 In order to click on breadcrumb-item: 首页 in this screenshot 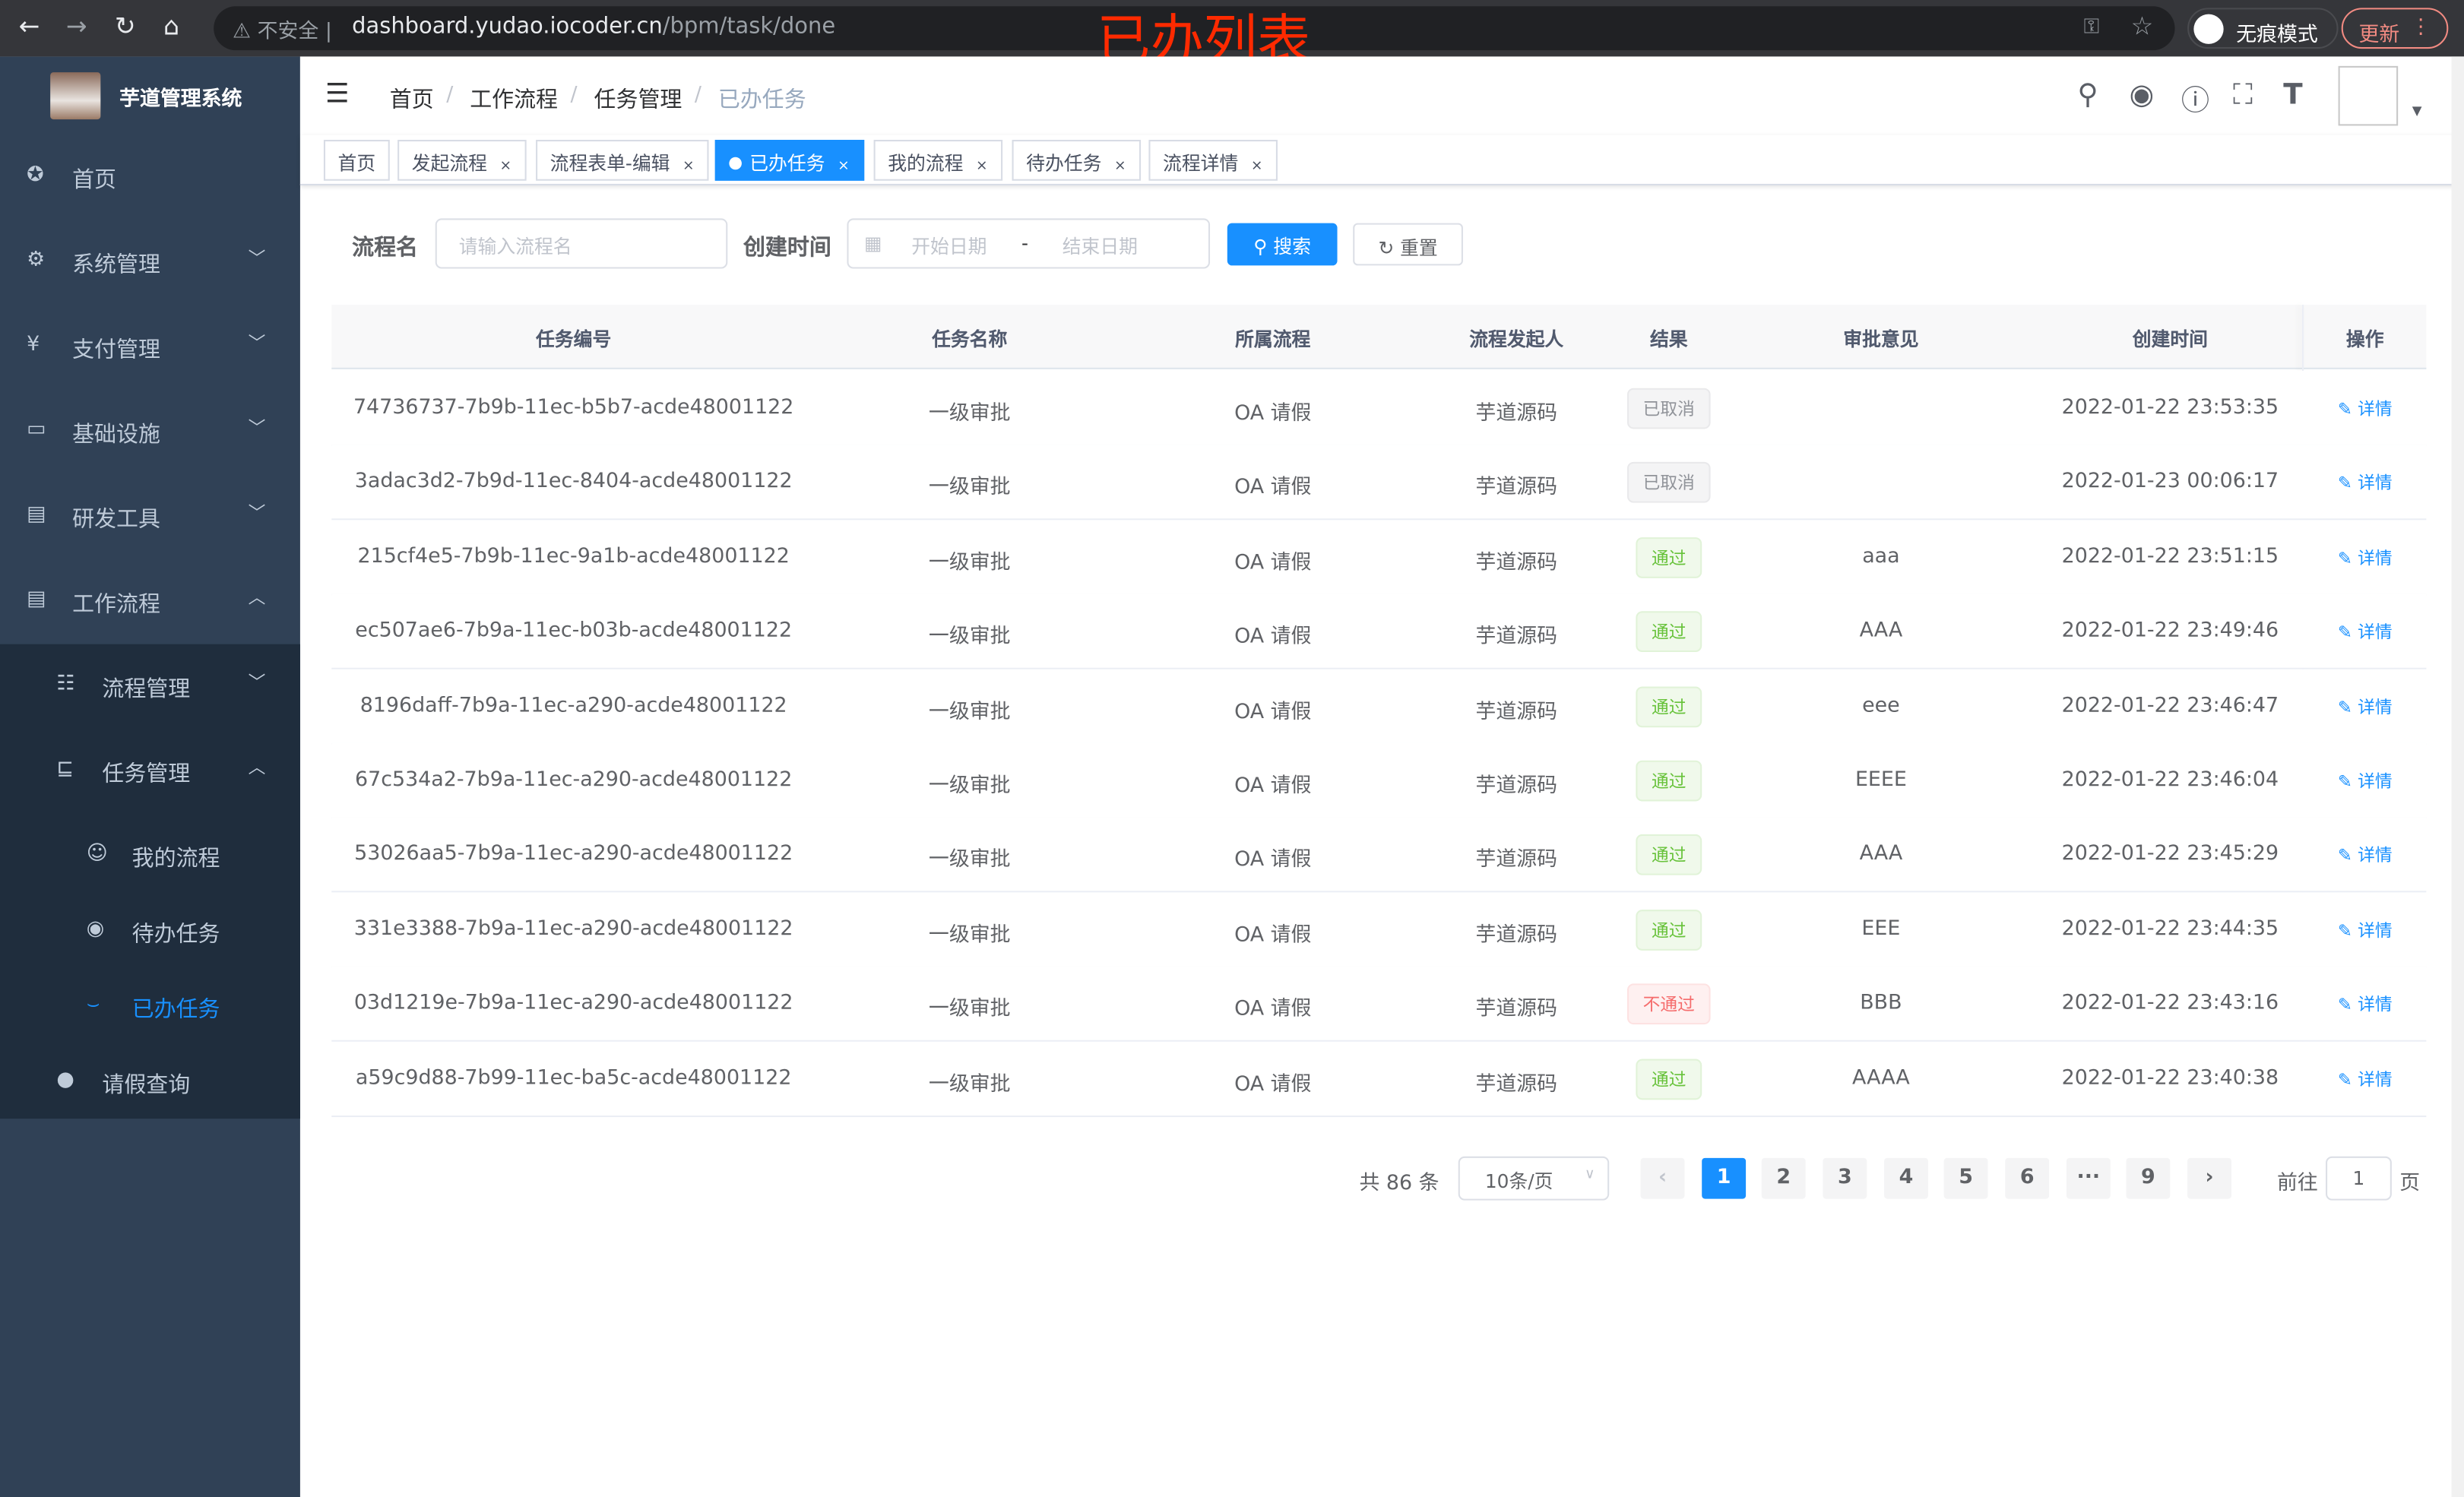, I will do `click(411, 100)`.